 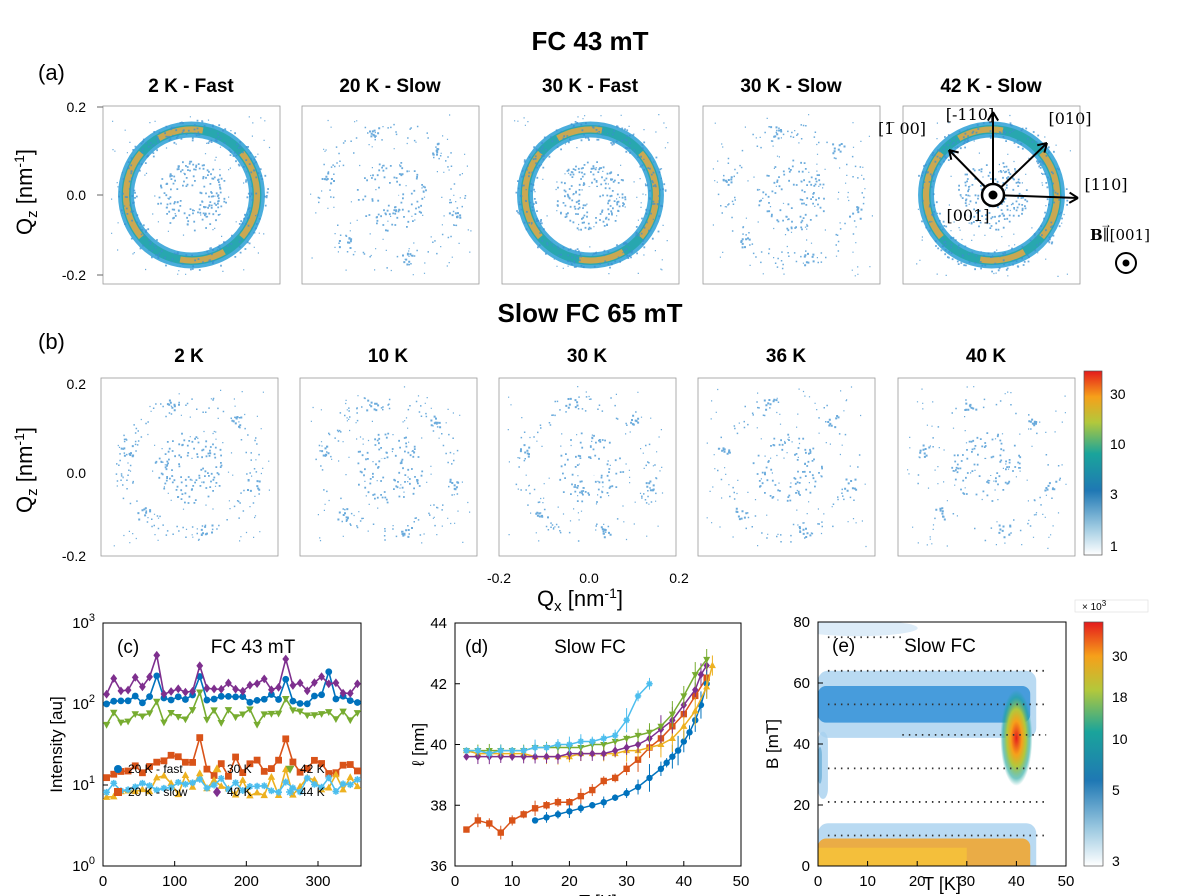 What do you see at coordinates (1114, 494) in the screenshot?
I see `colorbar-b-tick: 3` at bounding box center [1114, 494].